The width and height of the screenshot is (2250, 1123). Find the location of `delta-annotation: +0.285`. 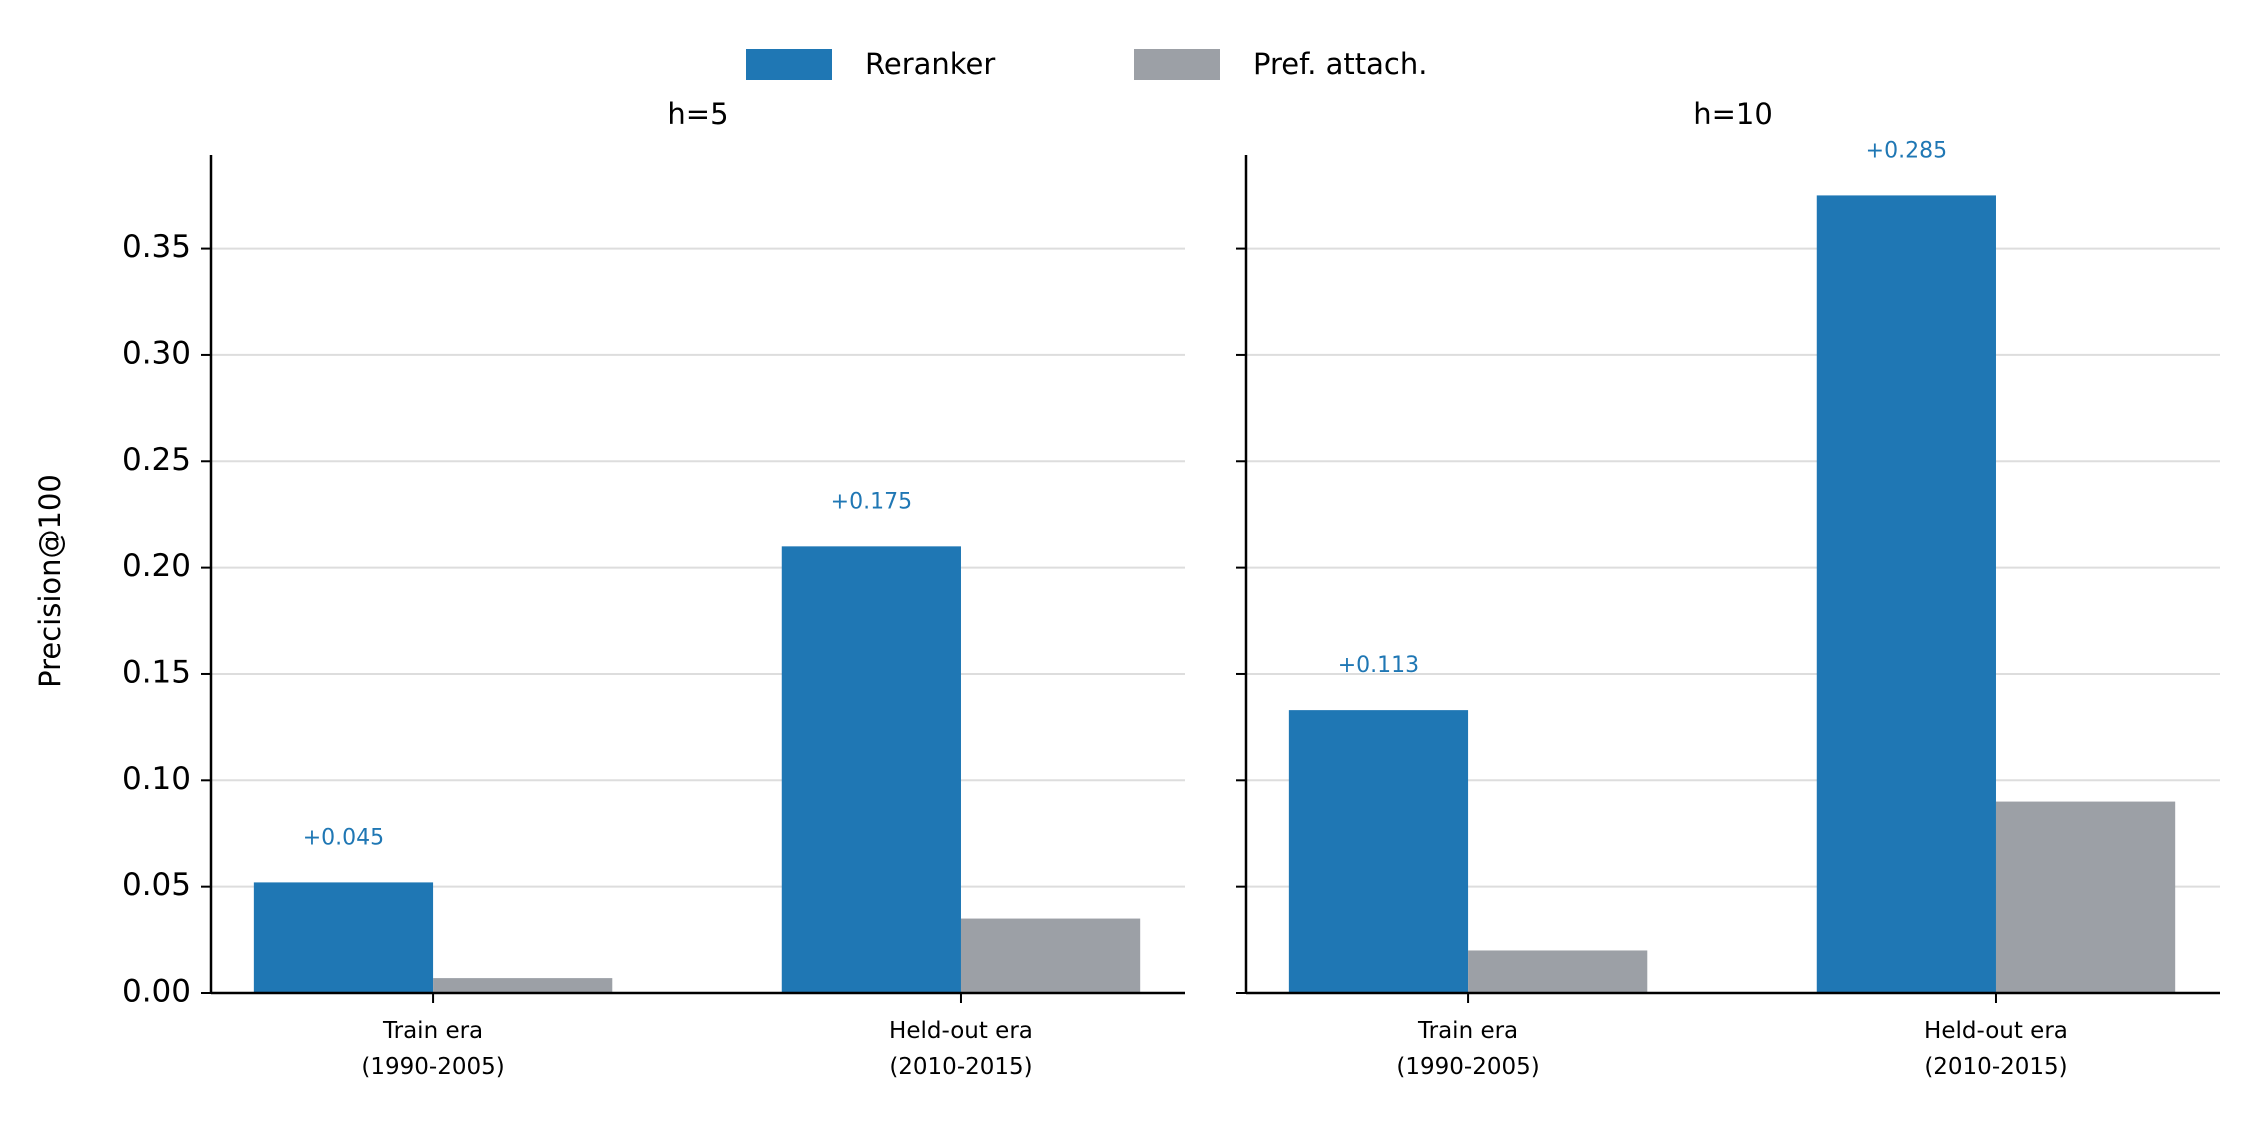

delta-annotation: +0.285 is located at coordinates (1906, 150).